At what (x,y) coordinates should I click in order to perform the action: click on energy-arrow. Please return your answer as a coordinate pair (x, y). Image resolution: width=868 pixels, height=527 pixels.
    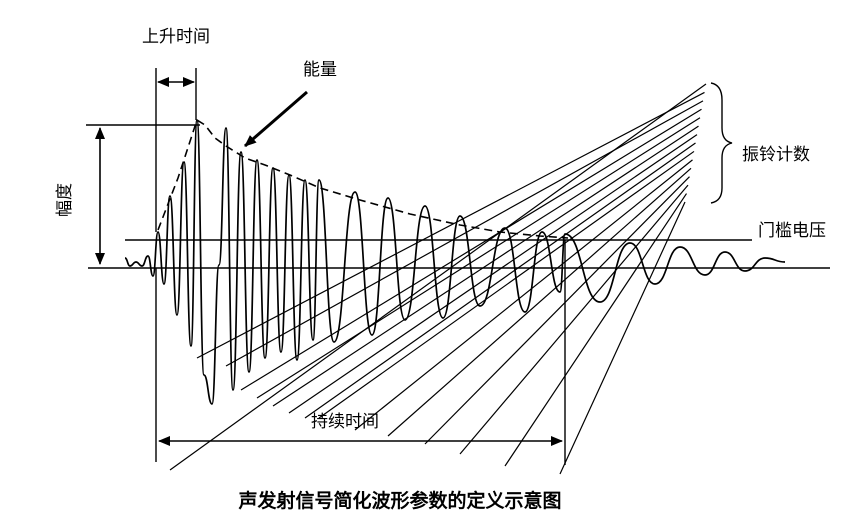
    Looking at the image, I should click on (276, 119).